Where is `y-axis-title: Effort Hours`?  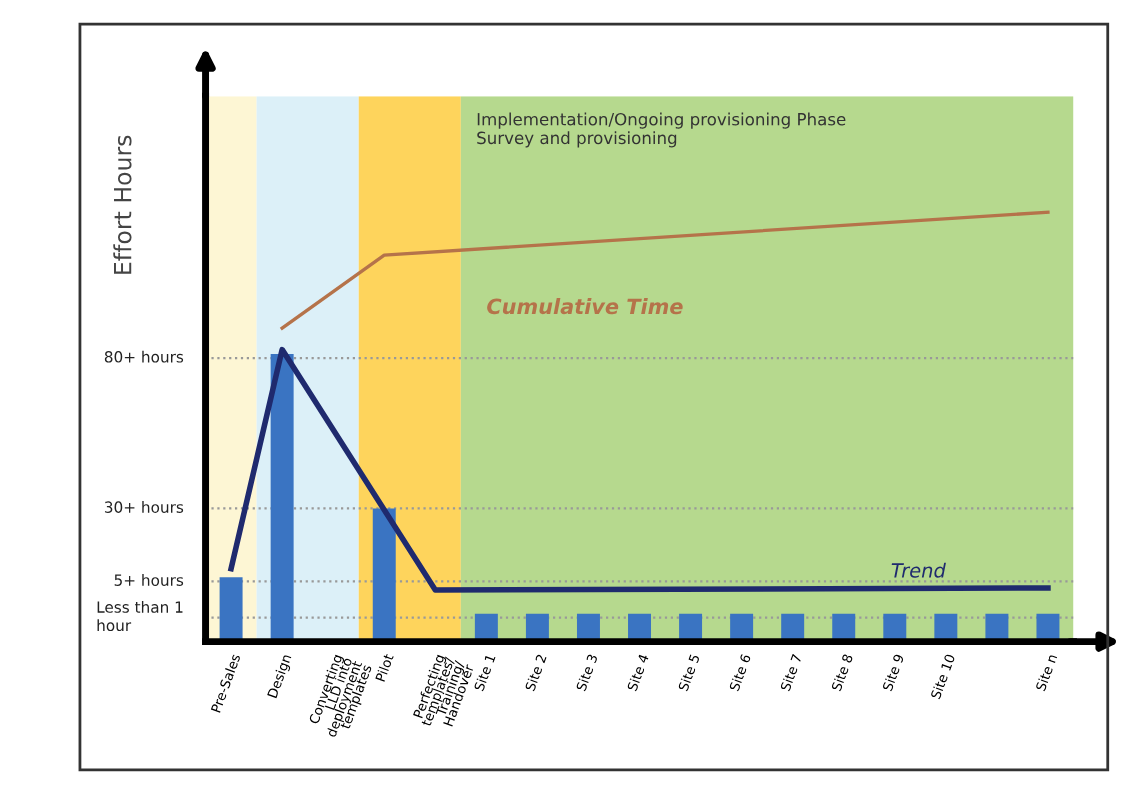 y-axis-title: Effort Hours is located at coordinates (122, 204).